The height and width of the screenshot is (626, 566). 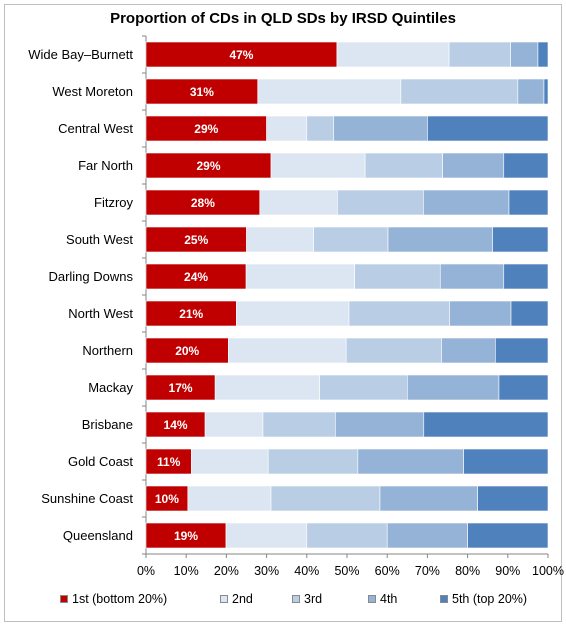 I want to click on legend-label: 1st (bottom 20%), so click(x=120, y=599).